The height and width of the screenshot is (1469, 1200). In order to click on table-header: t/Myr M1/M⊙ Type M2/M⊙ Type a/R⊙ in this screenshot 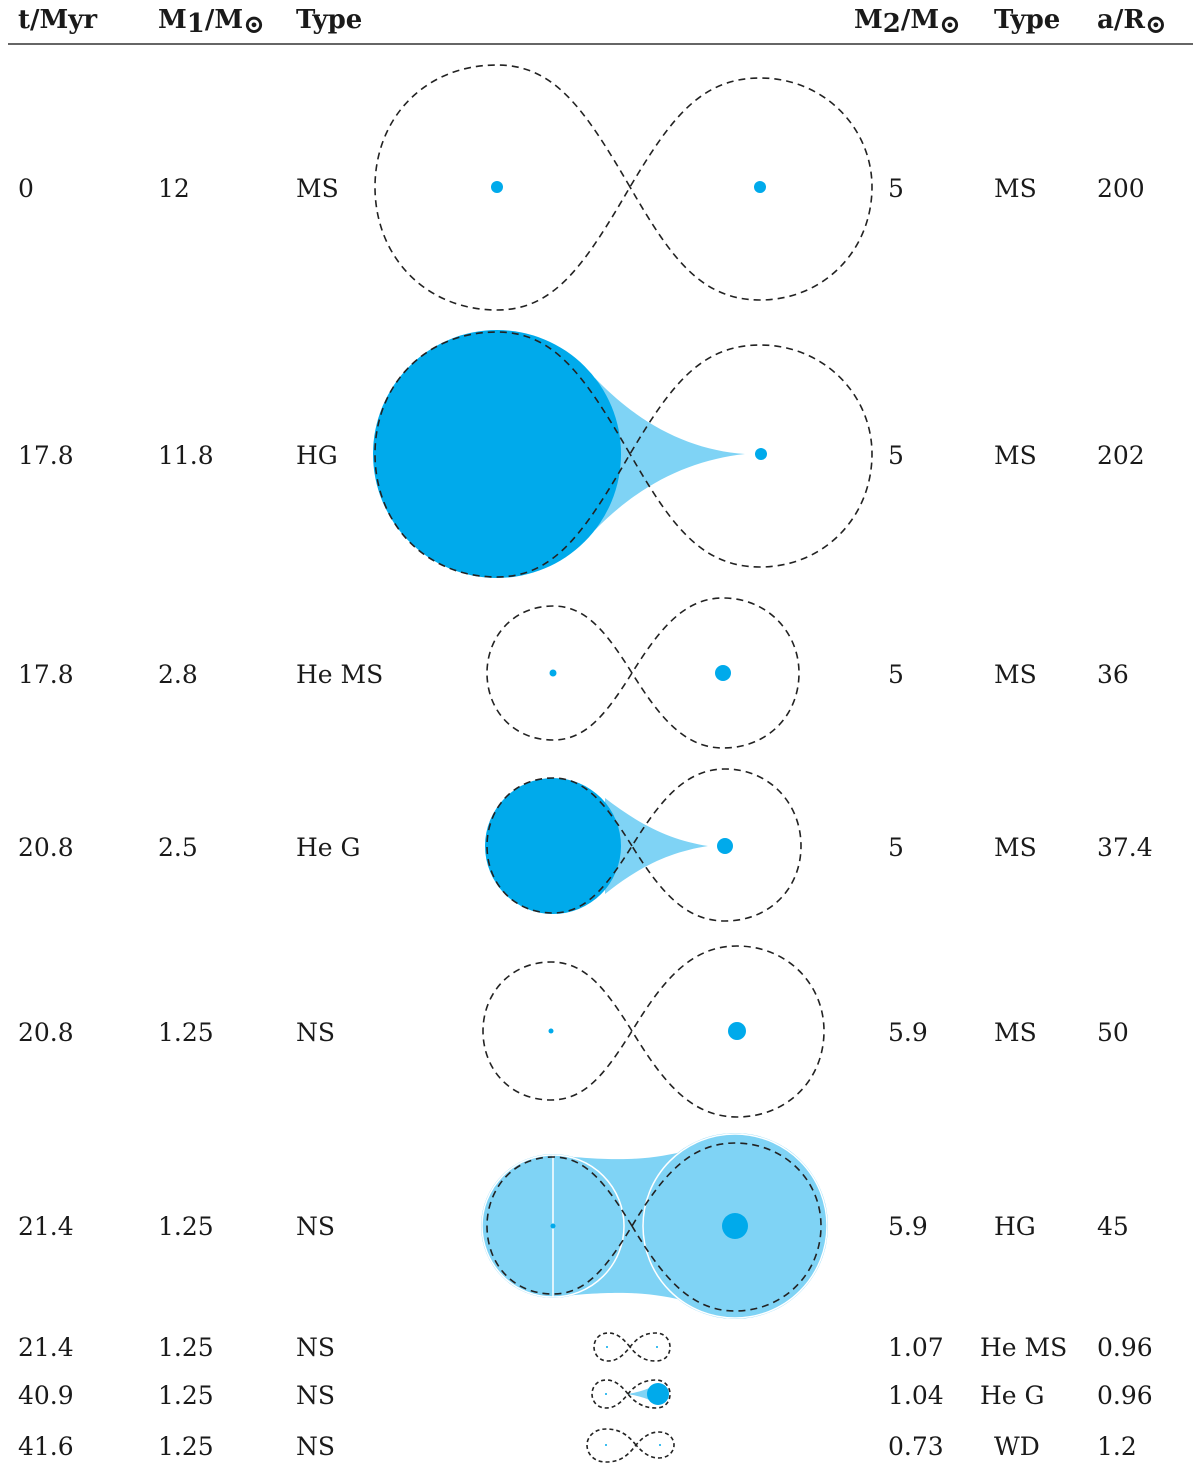, I will do `click(600, 25)`.